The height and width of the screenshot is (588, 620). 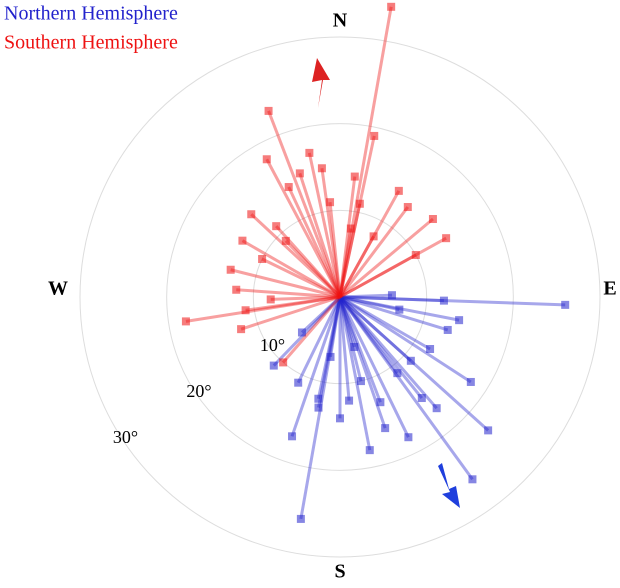 What do you see at coordinates (609, 289) in the screenshot?
I see `direction-label: E` at bounding box center [609, 289].